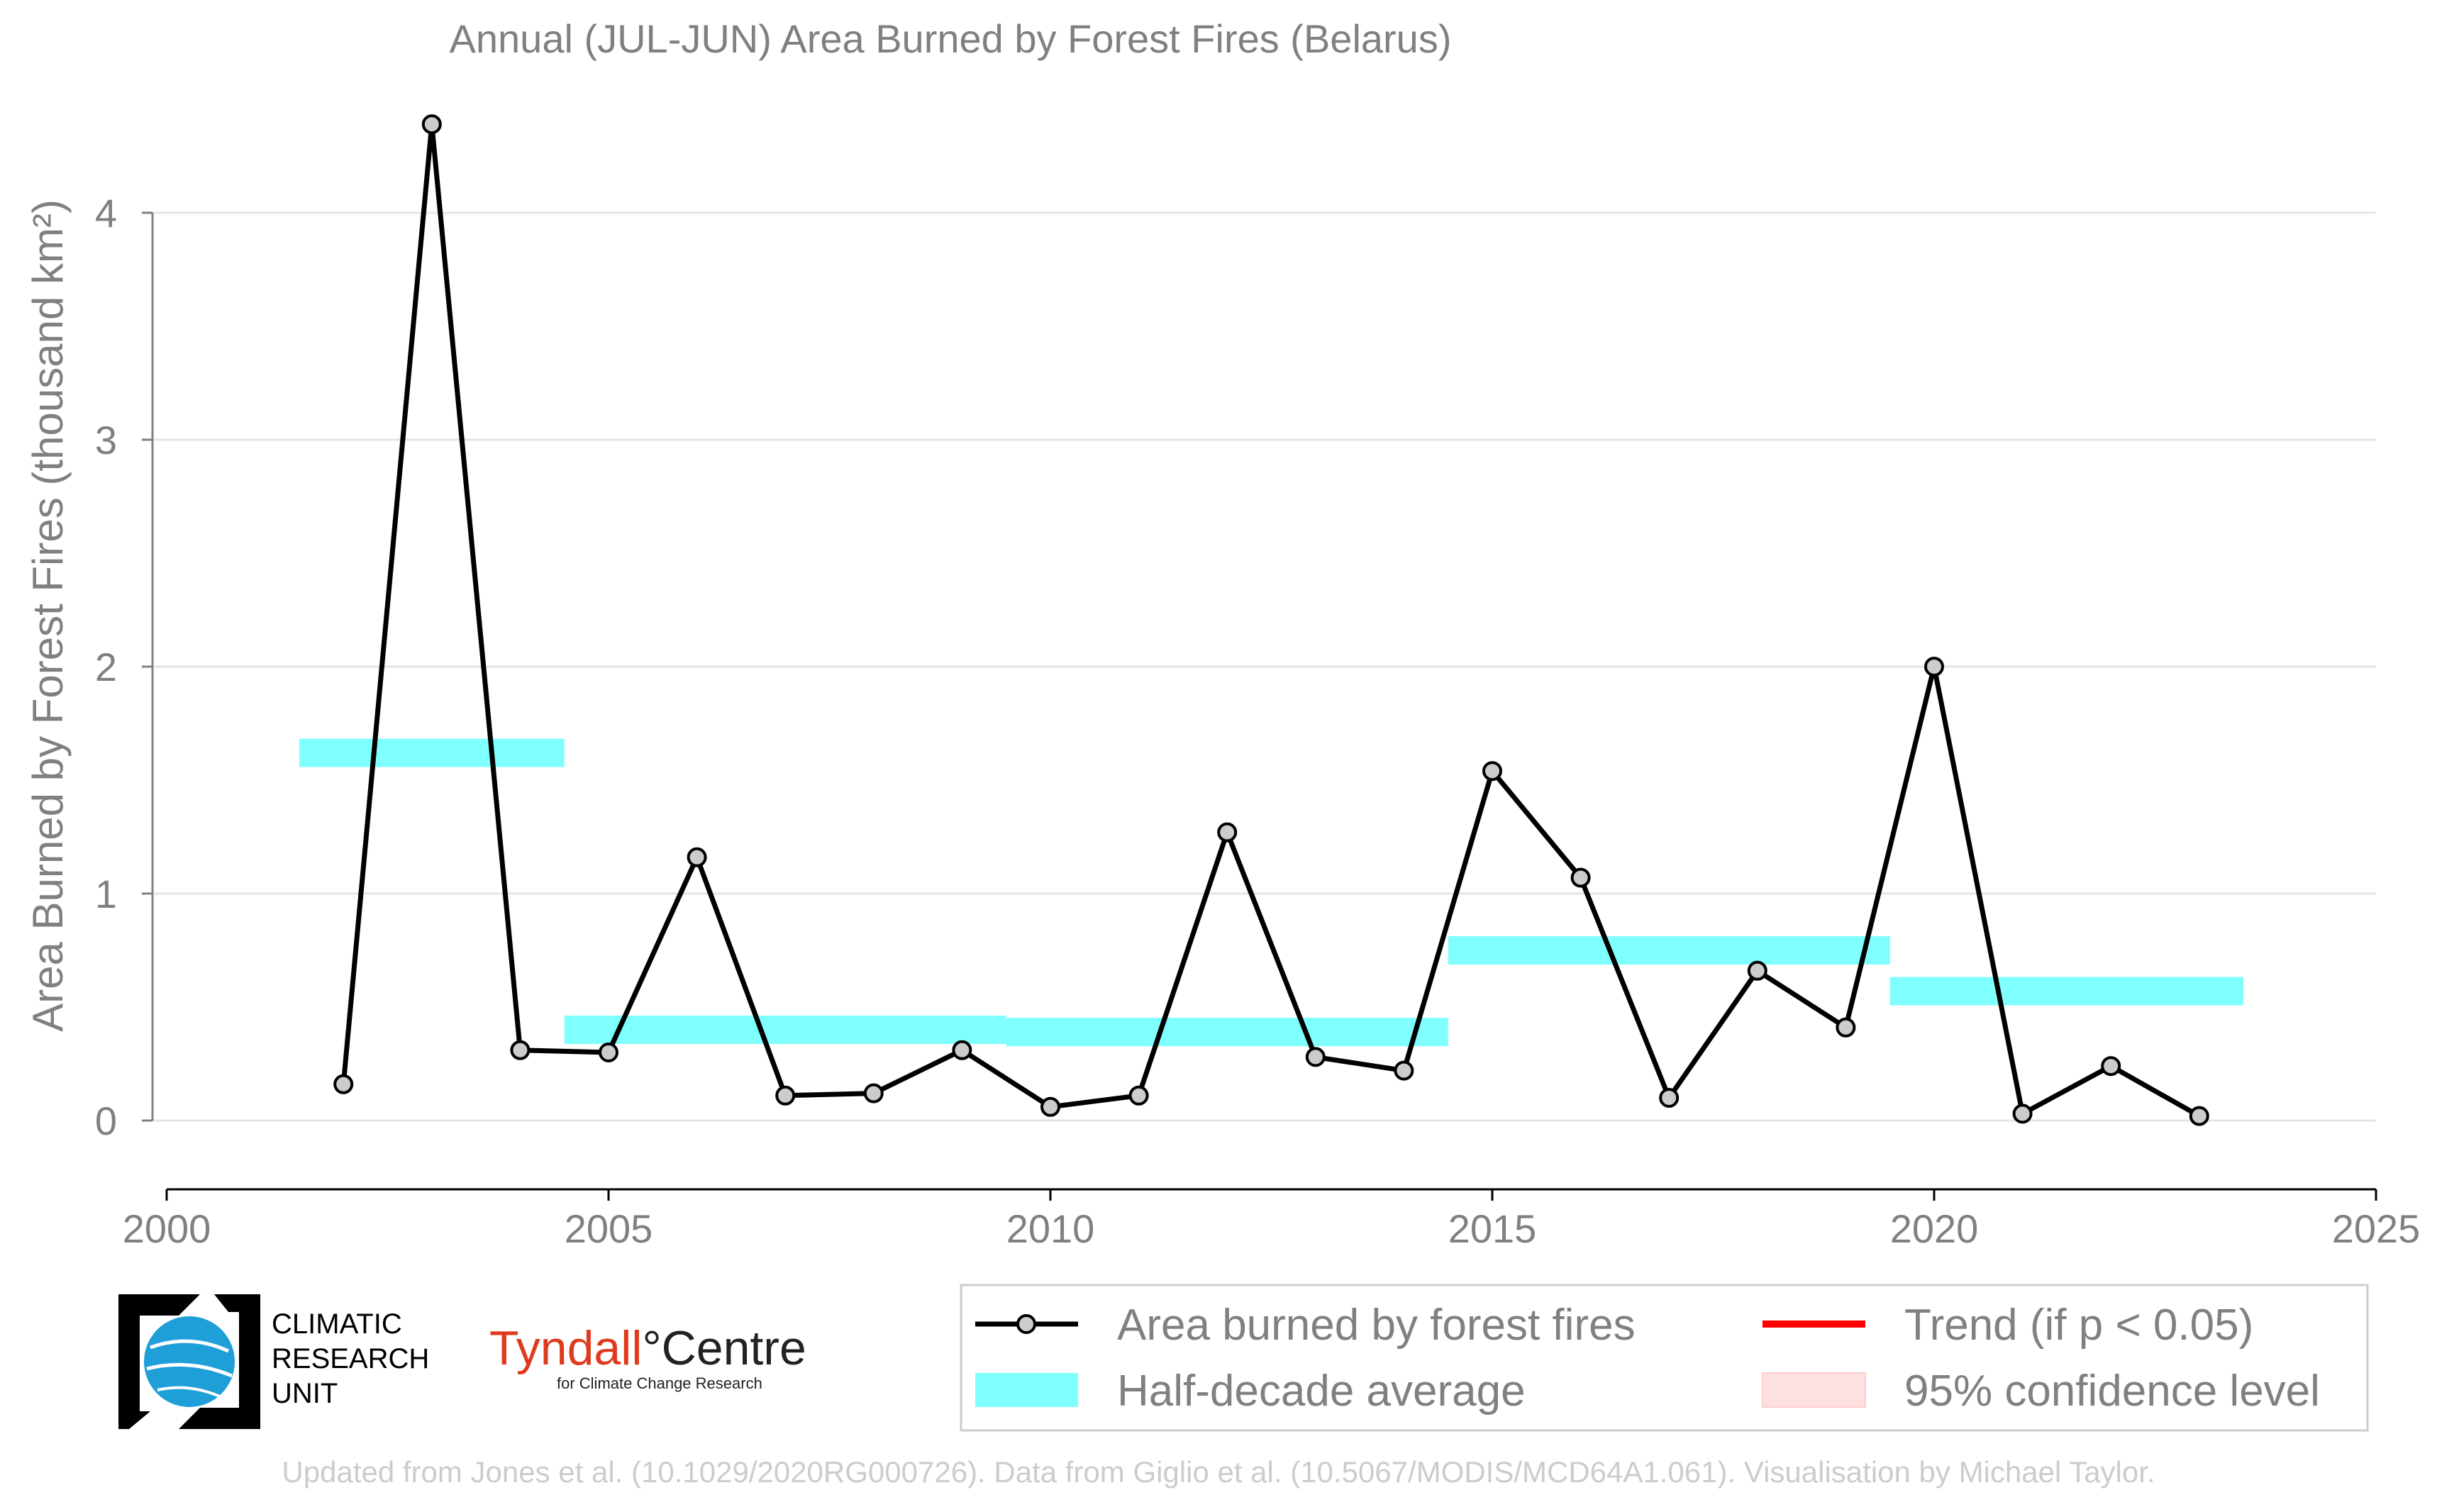 This screenshot has width=2437, height=1512. What do you see at coordinates (1050, 1106) in the screenshot?
I see `data-point-2010` at bounding box center [1050, 1106].